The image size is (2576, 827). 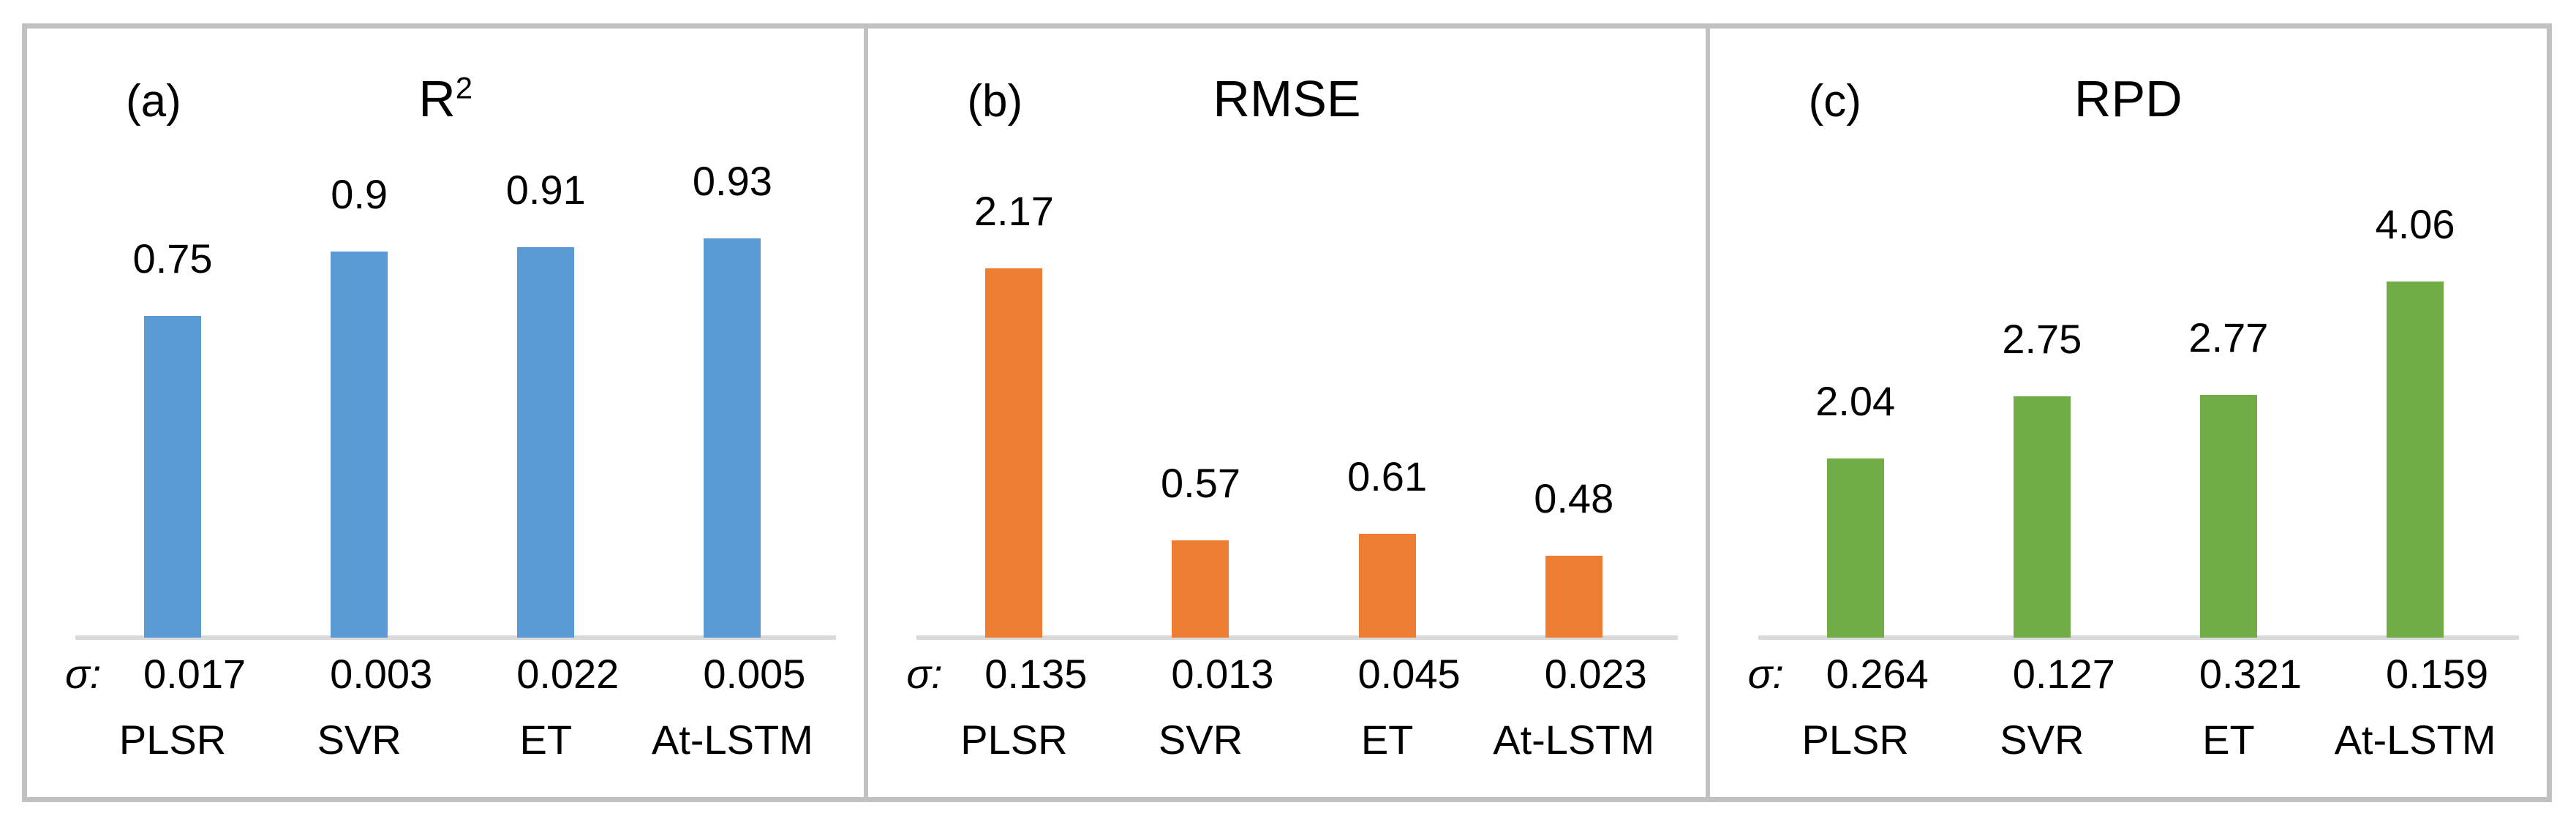 I want to click on panel-title: RPD, so click(x=2128, y=99).